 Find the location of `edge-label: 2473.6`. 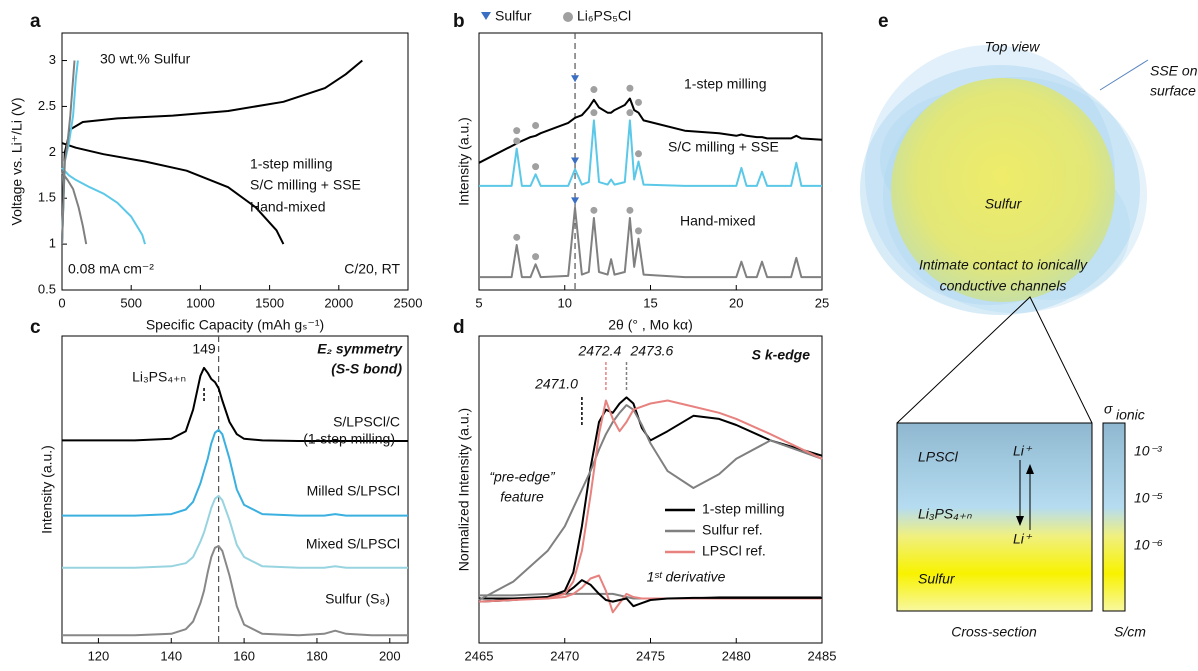

edge-label: 2473.6 is located at coordinates (651, 351).